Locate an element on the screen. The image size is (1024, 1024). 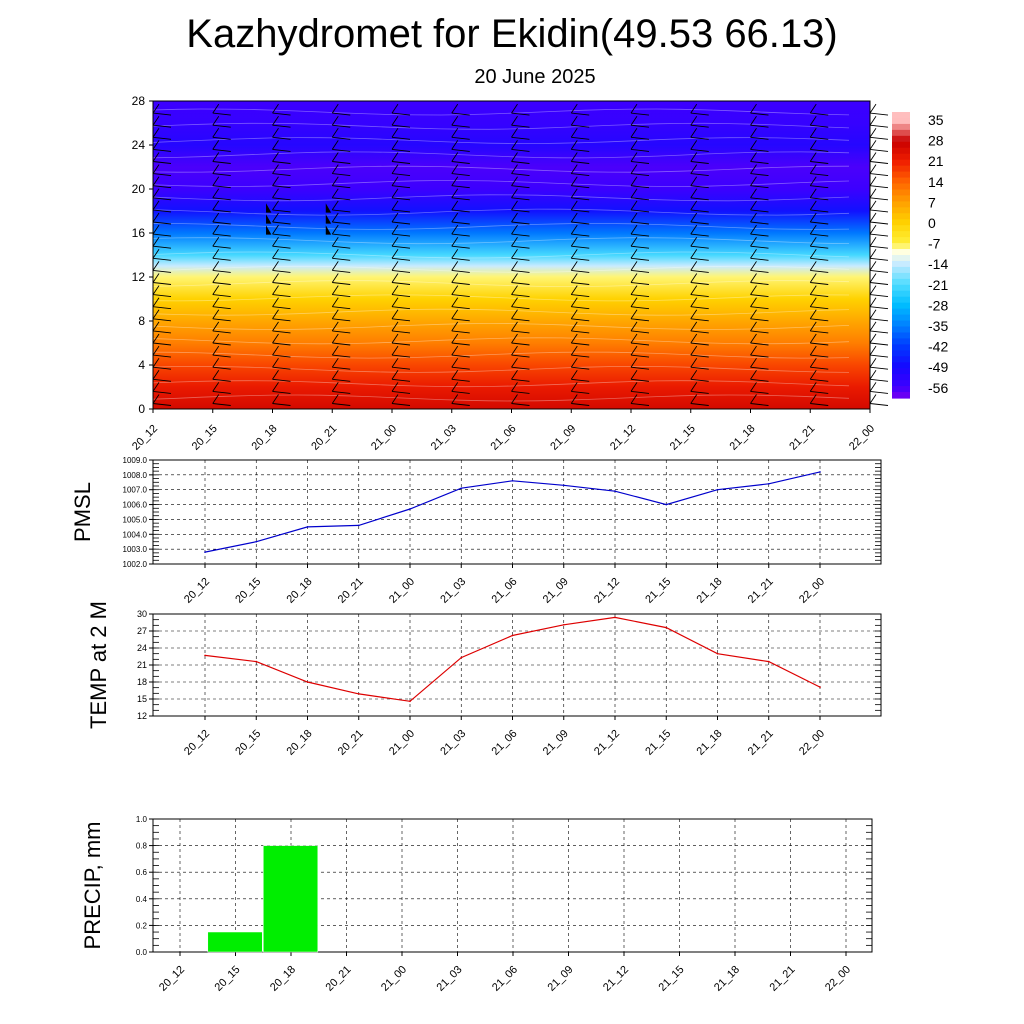
x-tick-label: 21_06 is located at coordinates (505, 743).